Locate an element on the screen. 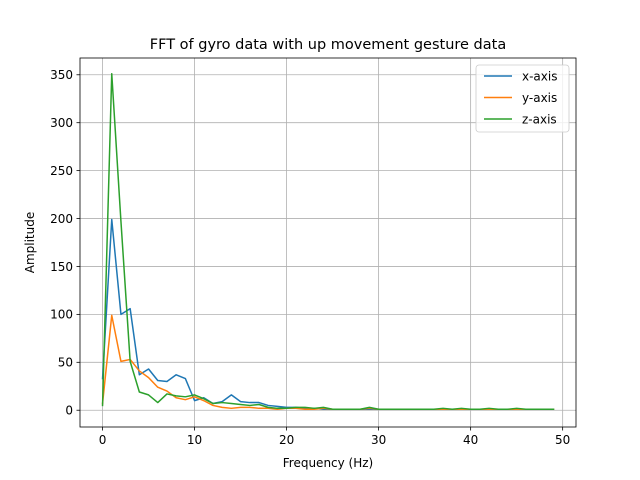  x-tick-label: 10 is located at coordinates (194, 440).